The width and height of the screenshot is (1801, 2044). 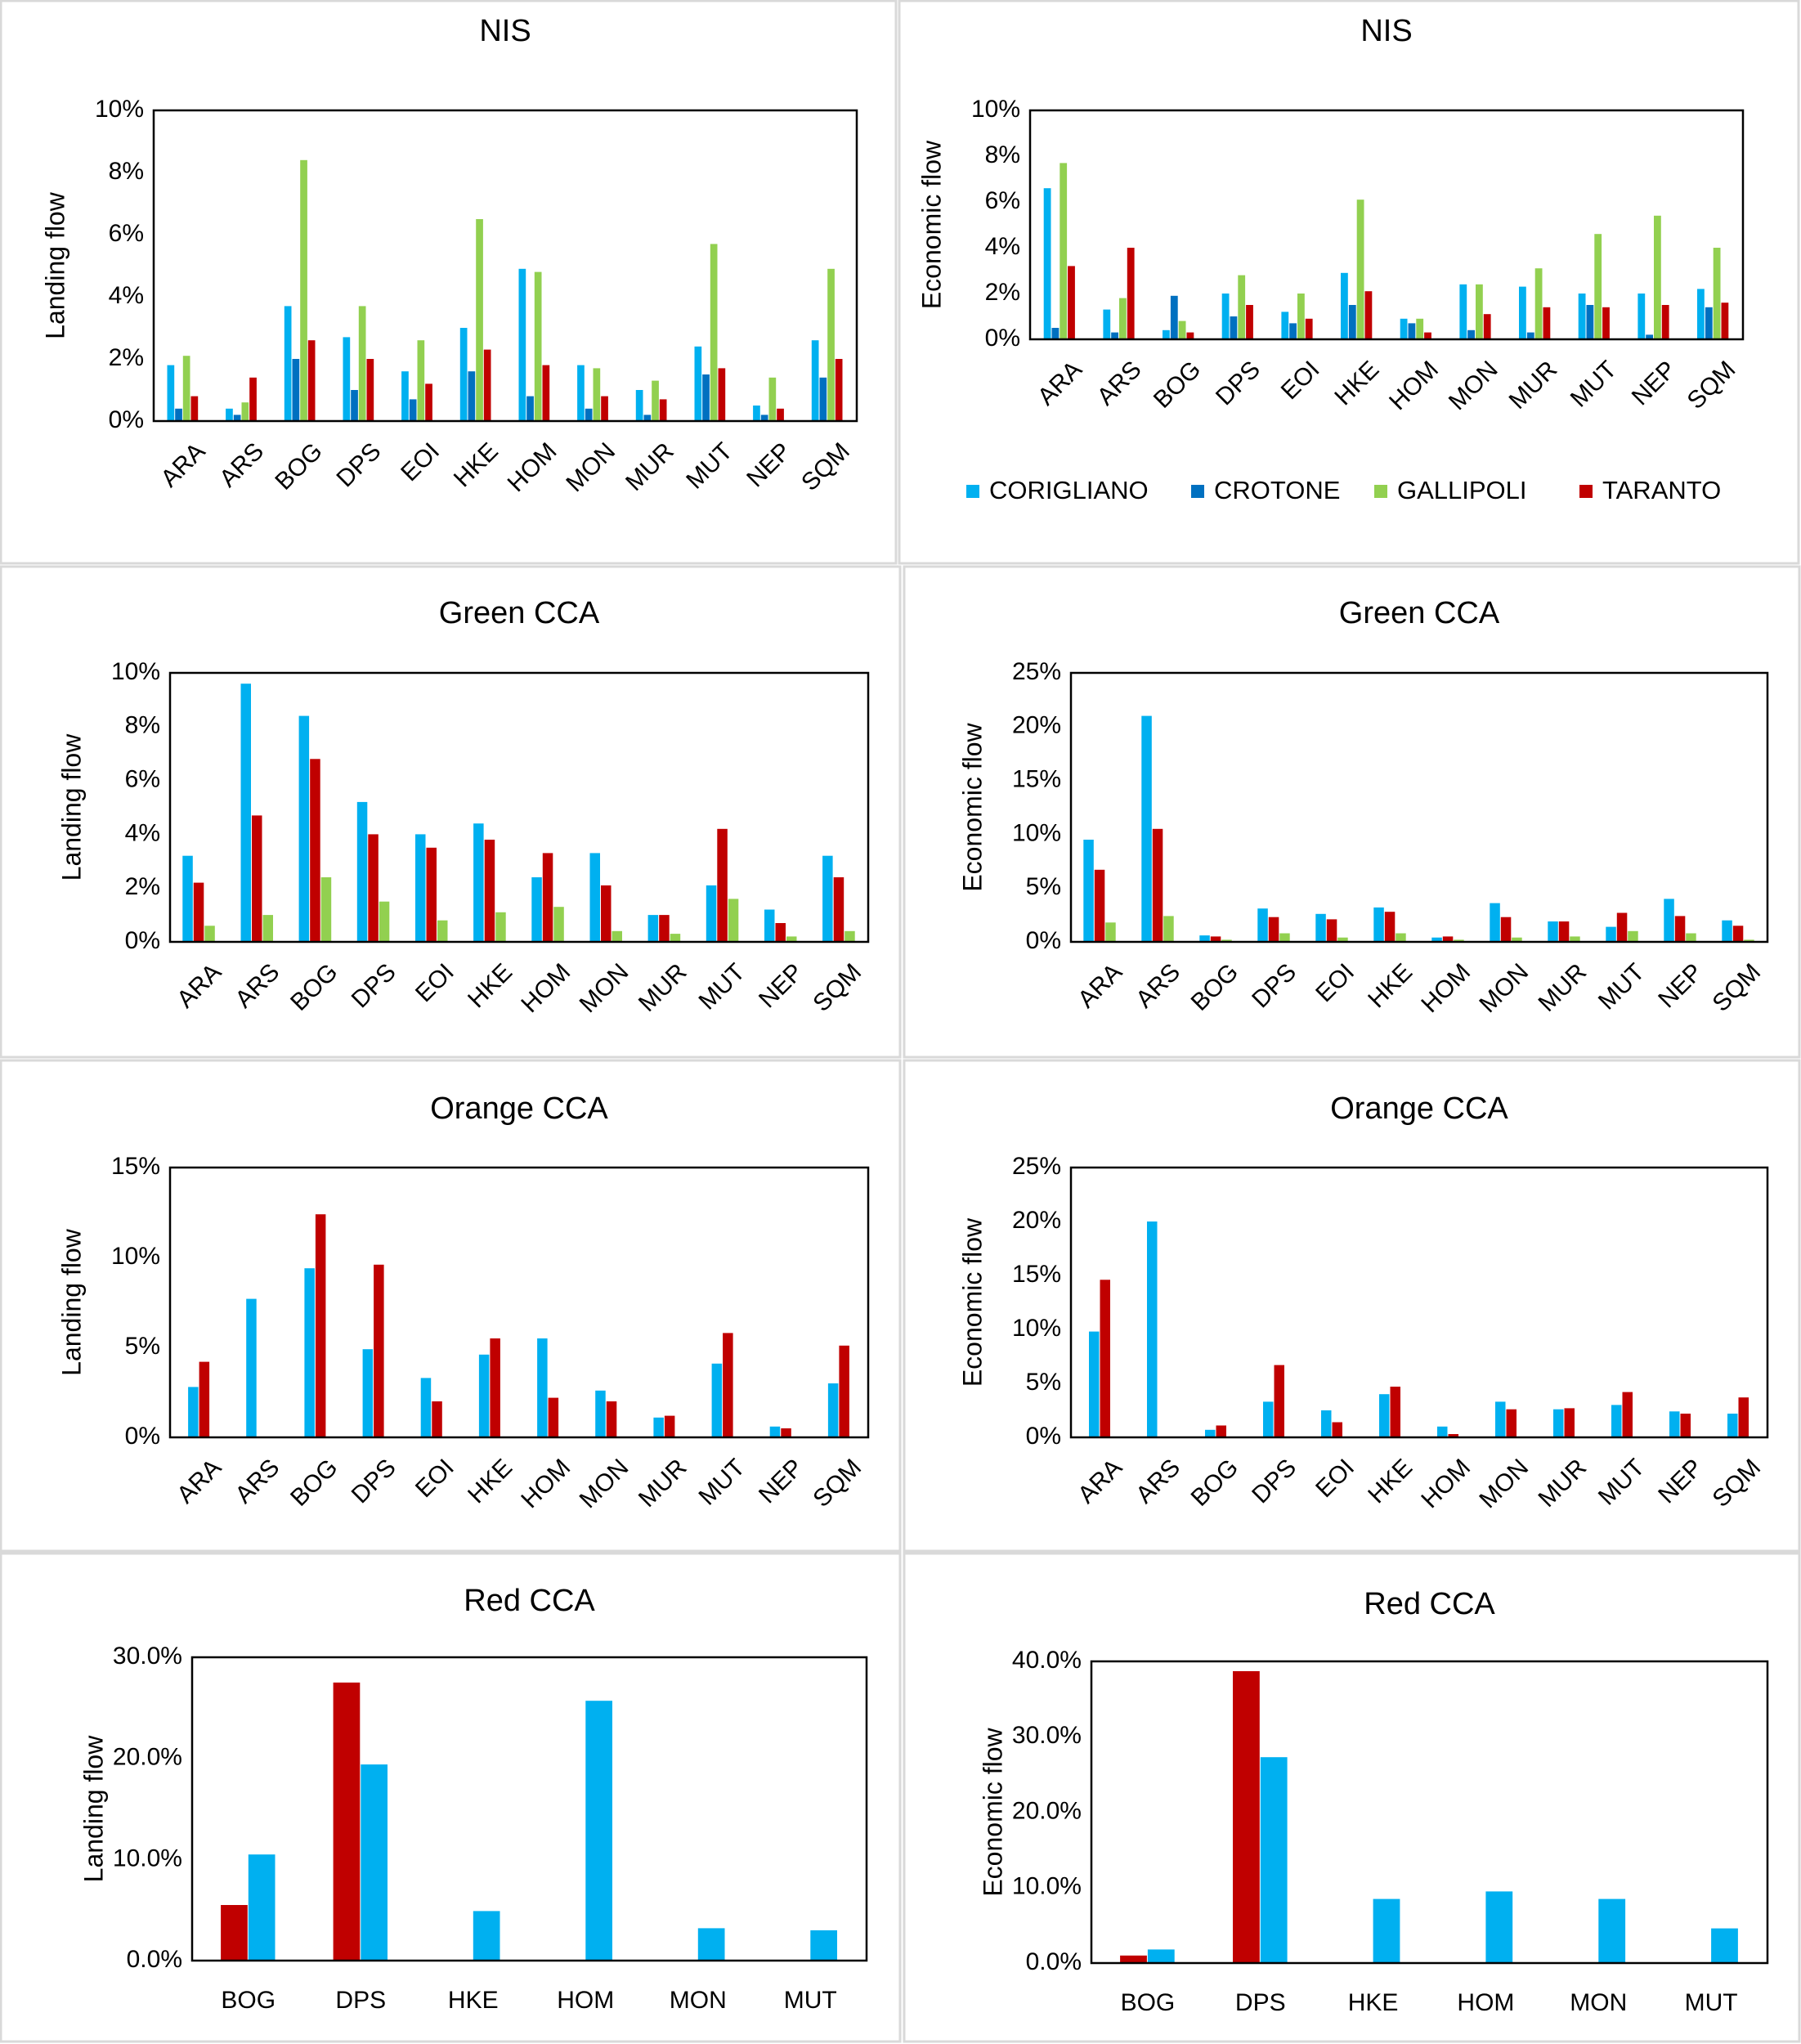 What do you see at coordinates (995, 110) in the screenshot?
I see `y-tick-label: 10%` at bounding box center [995, 110].